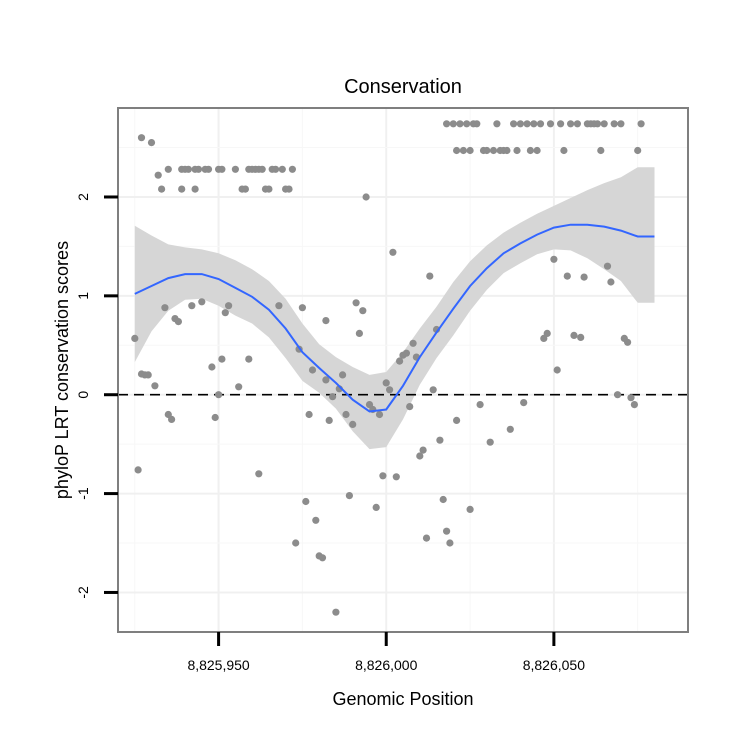 This screenshot has width=750, height=755. Describe the element at coordinates (554, 665) in the screenshot. I see `x-tick-label: 8,826,050` at that location.